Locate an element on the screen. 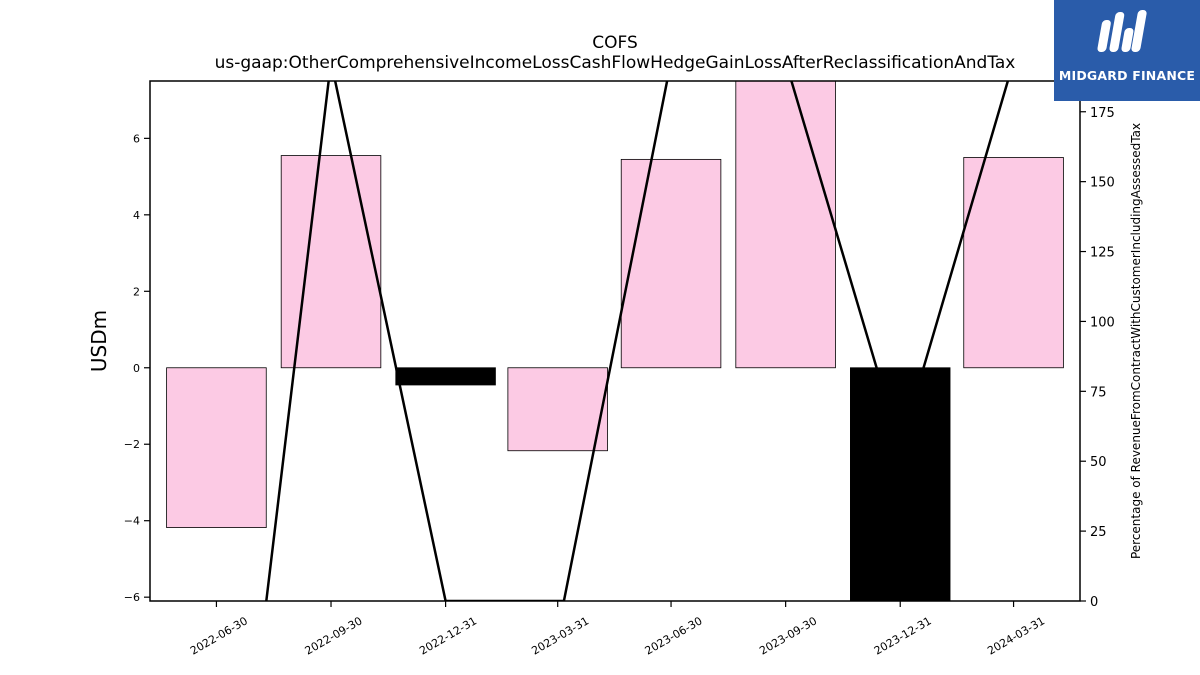  x-tick-label: 2023-06-30 is located at coordinates (674, 635).